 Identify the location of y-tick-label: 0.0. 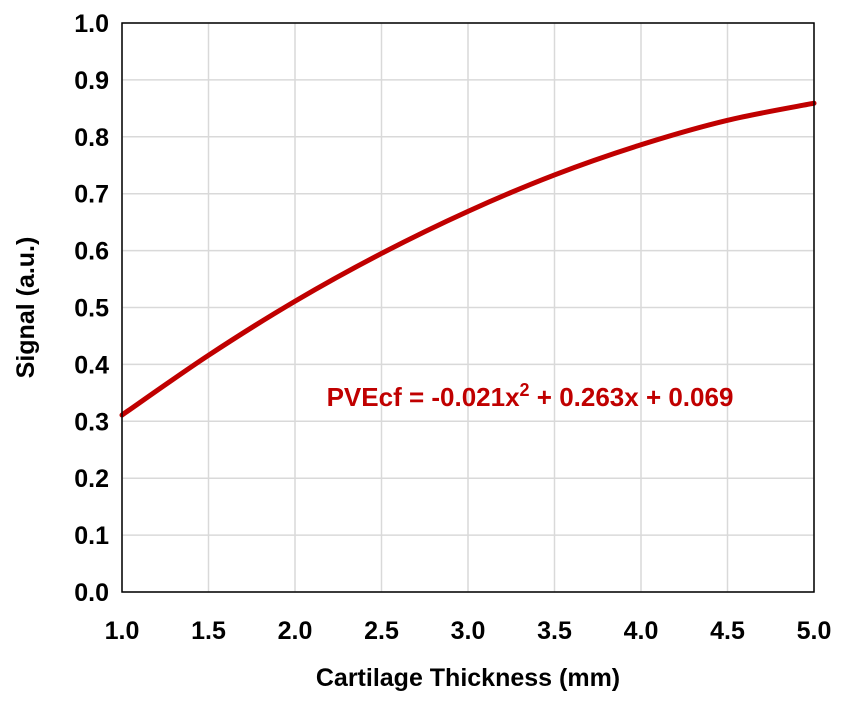
(91, 593).